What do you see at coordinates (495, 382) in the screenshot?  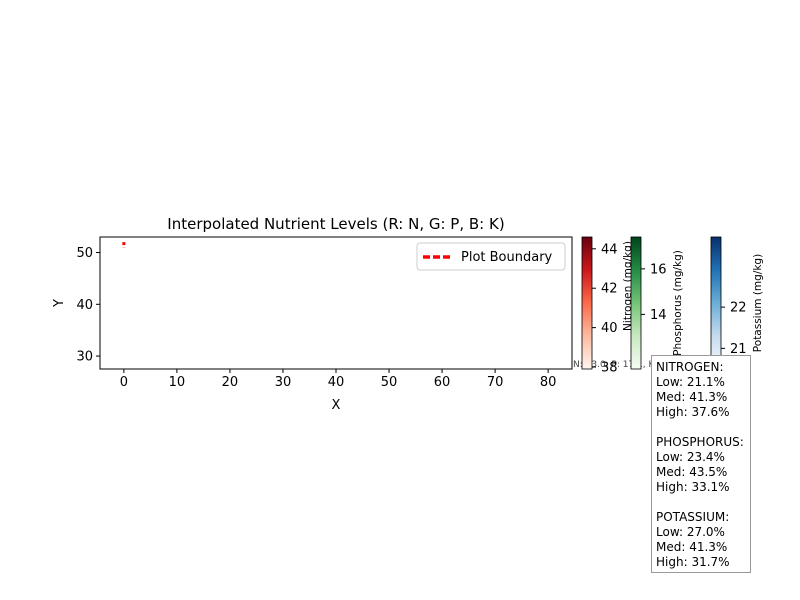 I see `x-tick-label: 70` at bounding box center [495, 382].